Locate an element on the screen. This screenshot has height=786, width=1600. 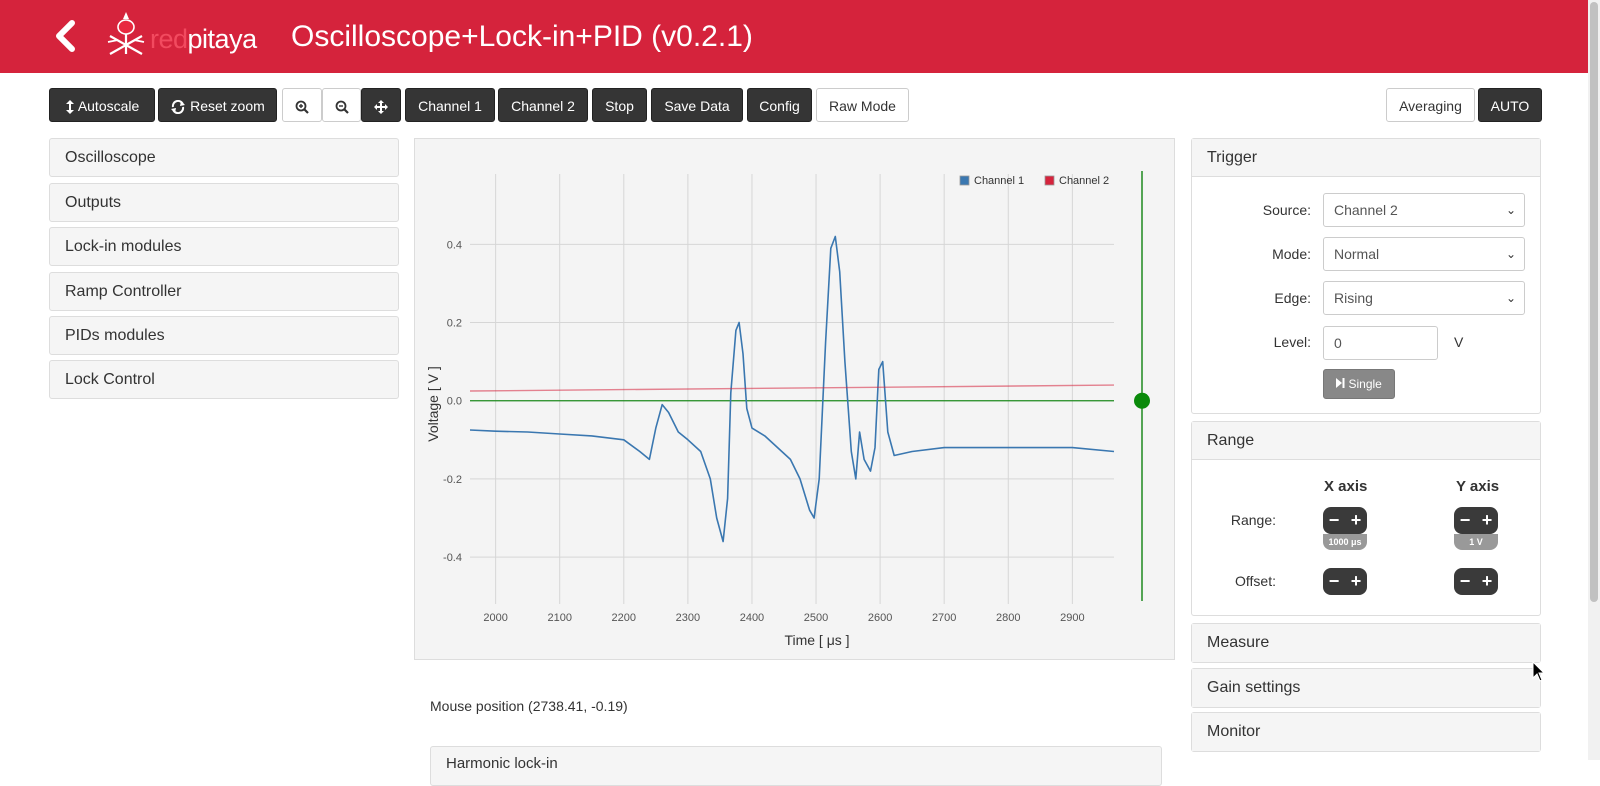
chevron-left-icon is located at coordinates (65, 36).